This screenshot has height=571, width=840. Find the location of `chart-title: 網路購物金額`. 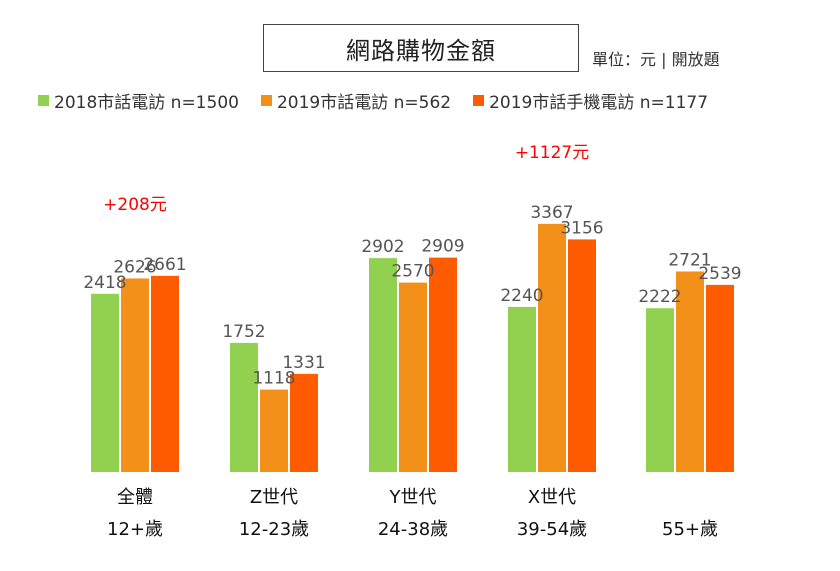

chart-title: 網路購物金額 is located at coordinates (421, 48).